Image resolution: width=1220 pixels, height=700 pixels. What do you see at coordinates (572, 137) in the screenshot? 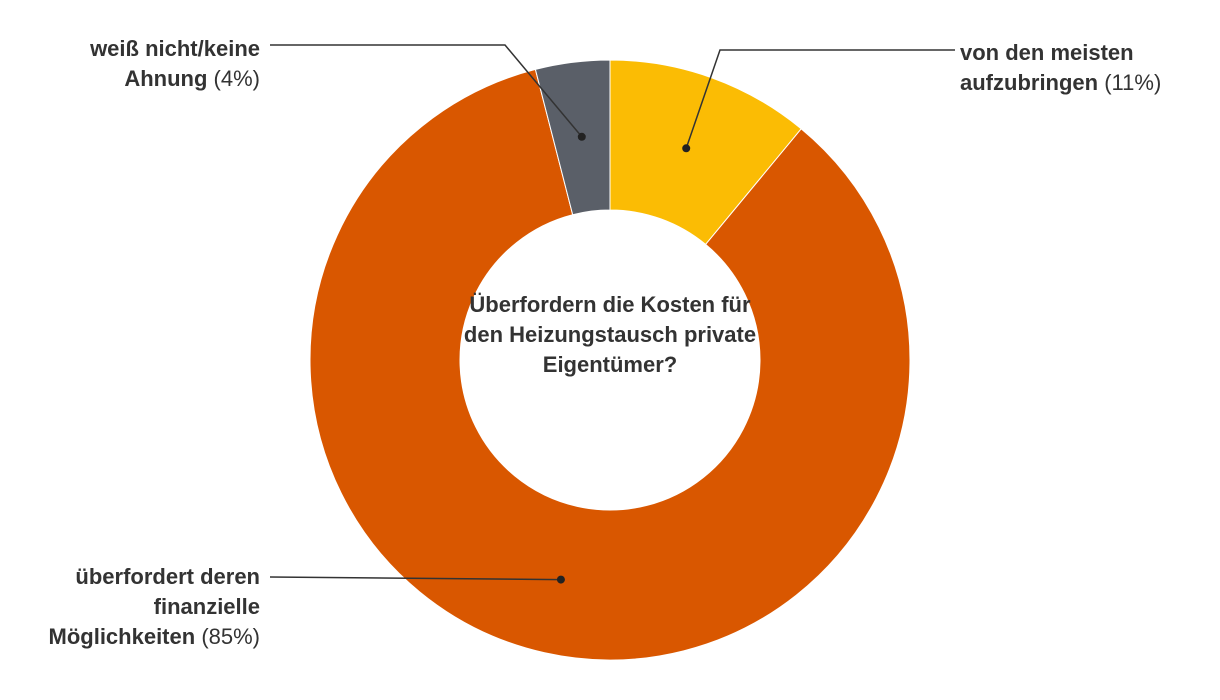
I see `slice-dont-know` at bounding box center [572, 137].